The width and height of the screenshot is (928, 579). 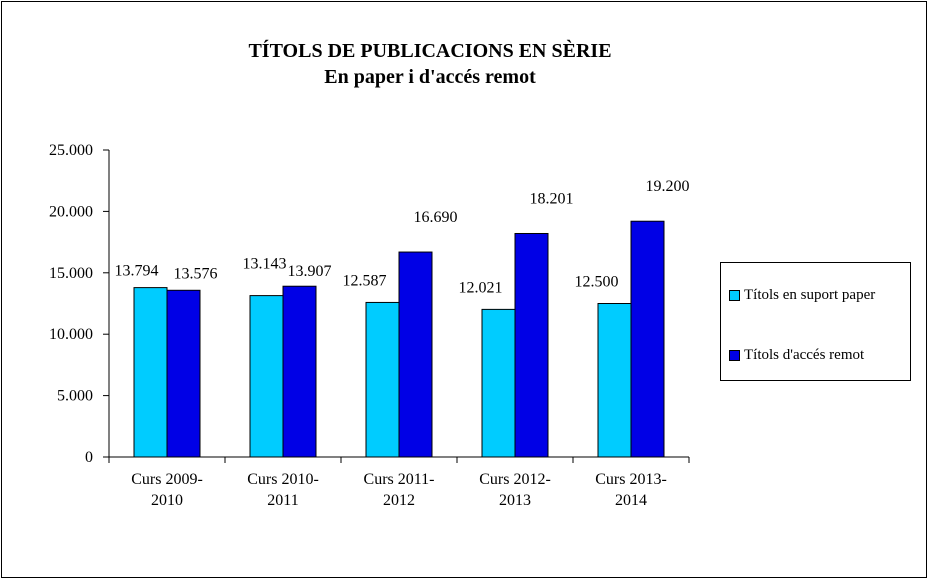 What do you see at coordinates (89, 457) in the screenshot?
I see `y-tick-label: 0` at bounding box center [89, 457].